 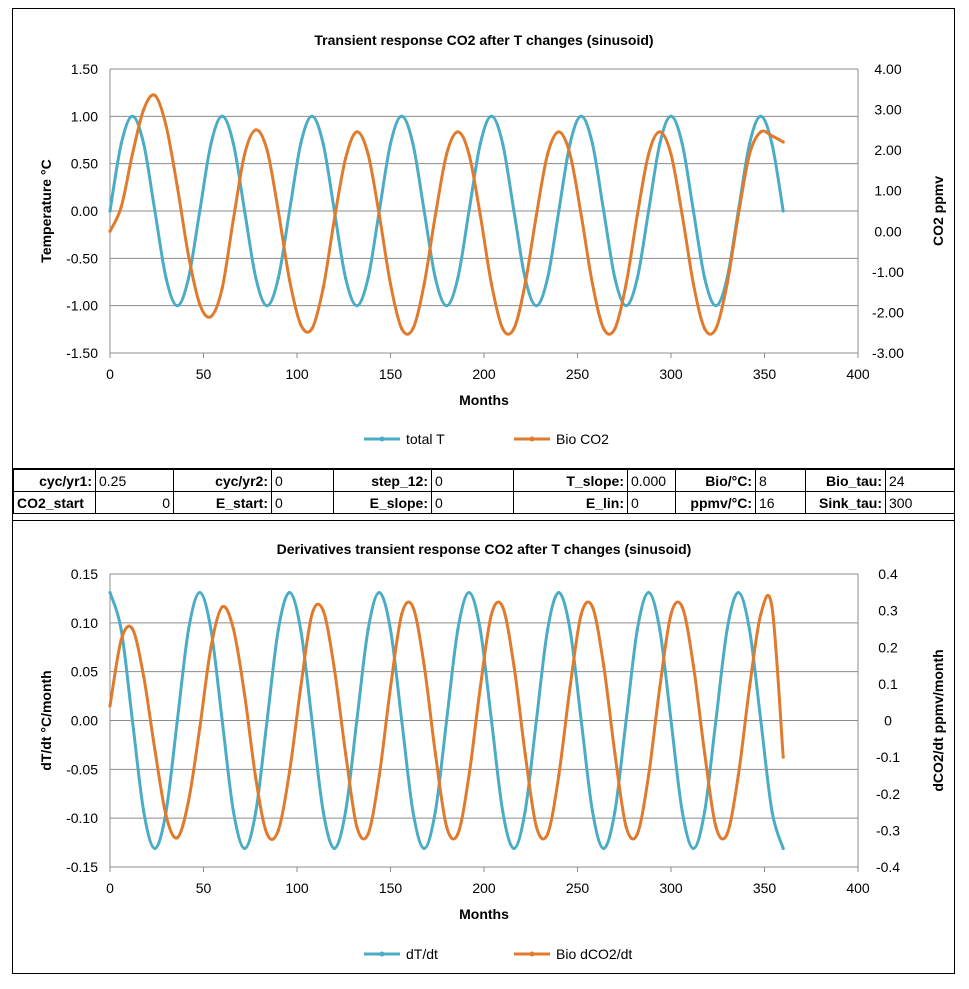 What do you see at coordinates (888, 721) in the screenshot?
I see `y2-tick-label: 0` at bounding box center [888, 721].